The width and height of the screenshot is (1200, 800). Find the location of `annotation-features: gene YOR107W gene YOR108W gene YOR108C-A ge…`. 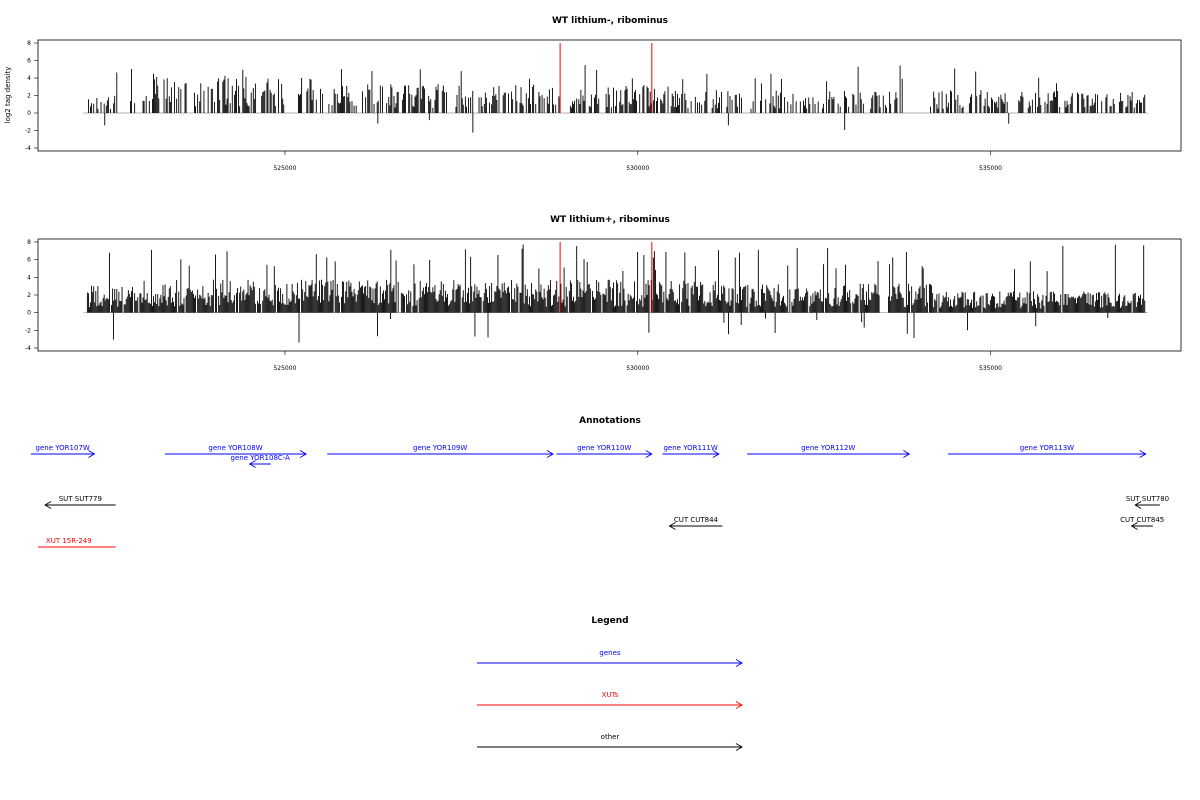

annotation-features: gene YOR107W gene YOR108W gene YOR108C-A ge… is located at coordinates (599, 496).